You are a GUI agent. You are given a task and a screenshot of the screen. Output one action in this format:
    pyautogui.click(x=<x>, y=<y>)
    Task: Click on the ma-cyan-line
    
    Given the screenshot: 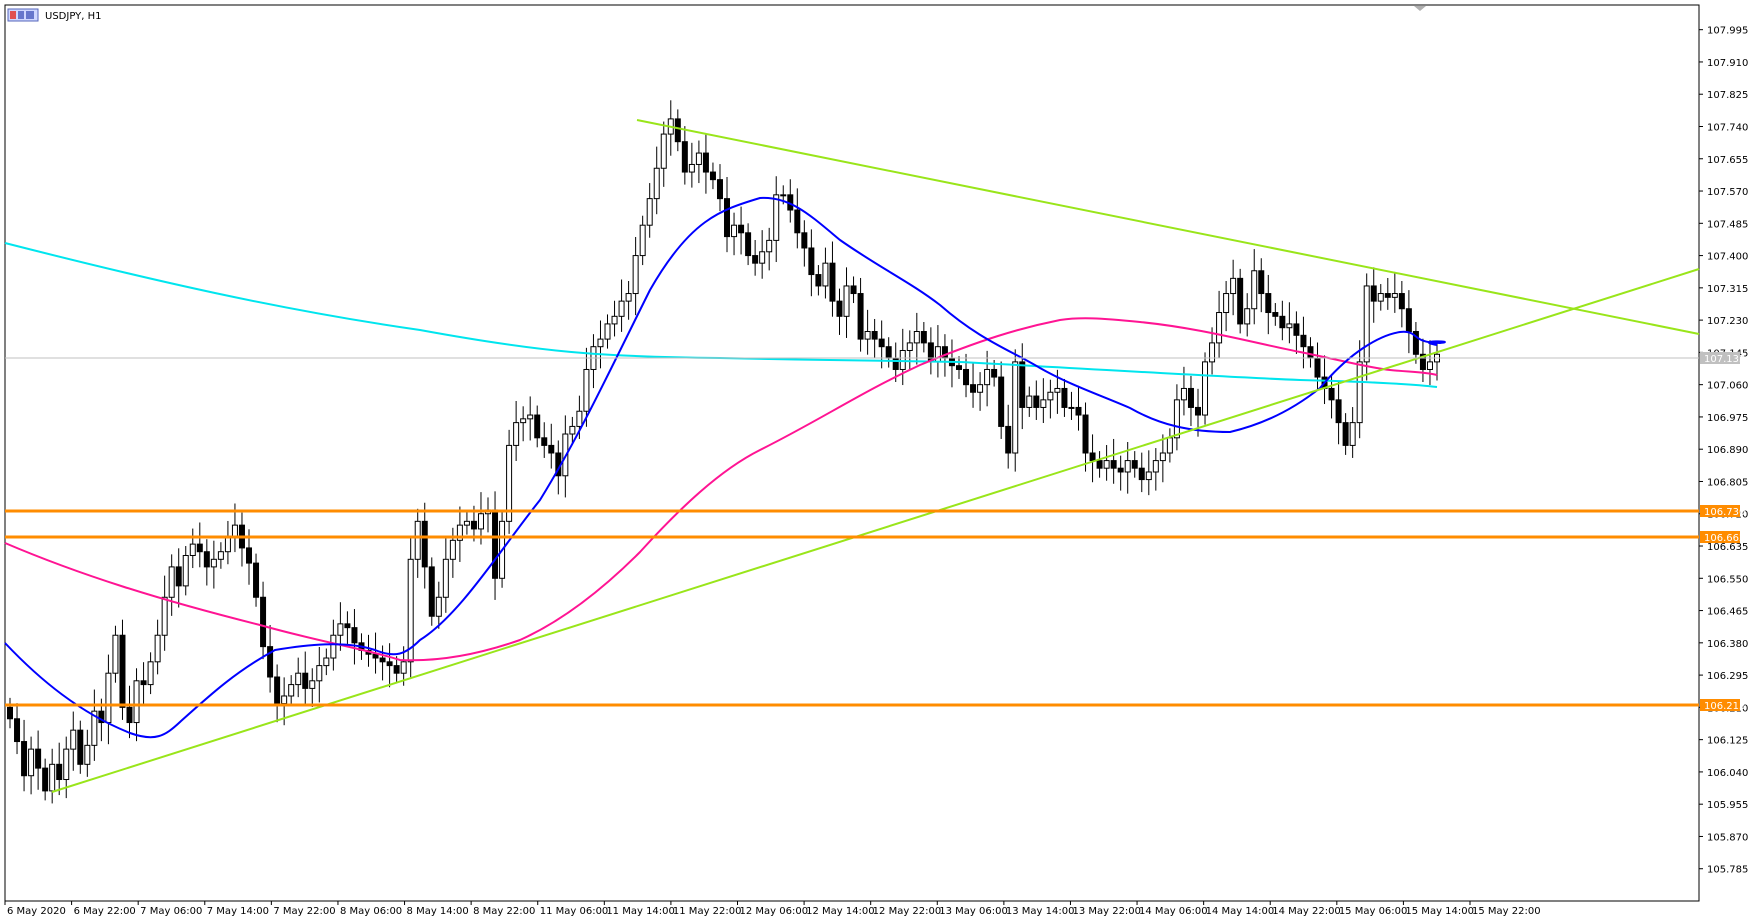 What is the action you would take?
    pyautogui.click(x=721, y=315)
    